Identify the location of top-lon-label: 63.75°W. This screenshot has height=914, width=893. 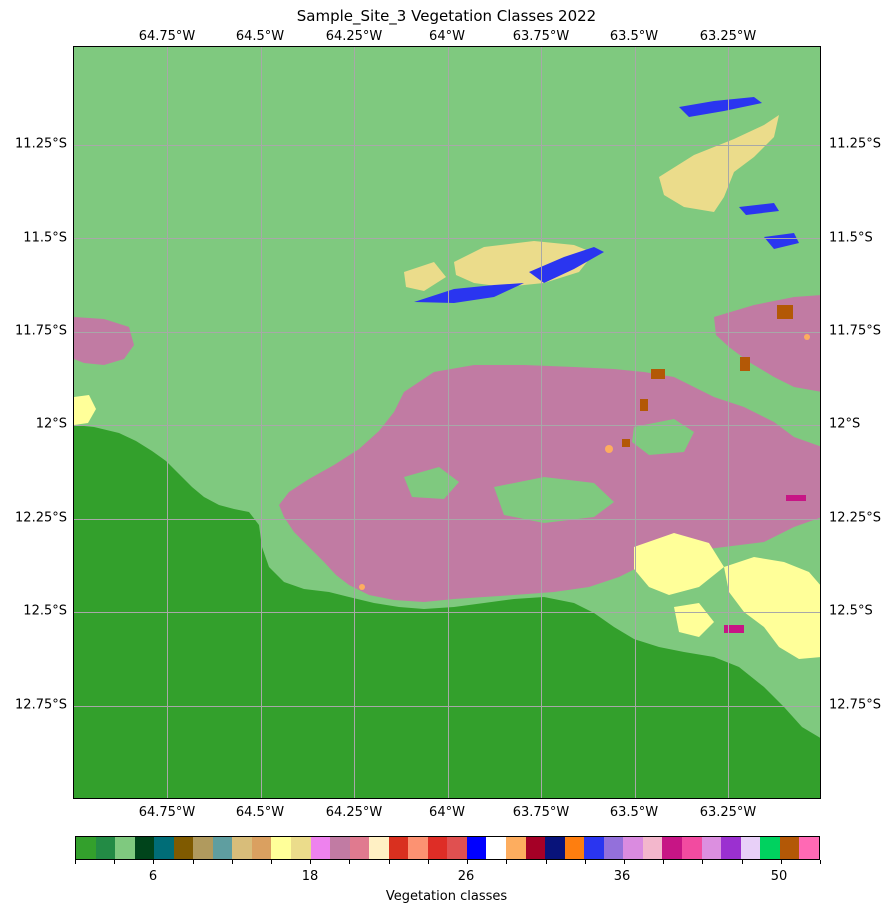
(541, 36).